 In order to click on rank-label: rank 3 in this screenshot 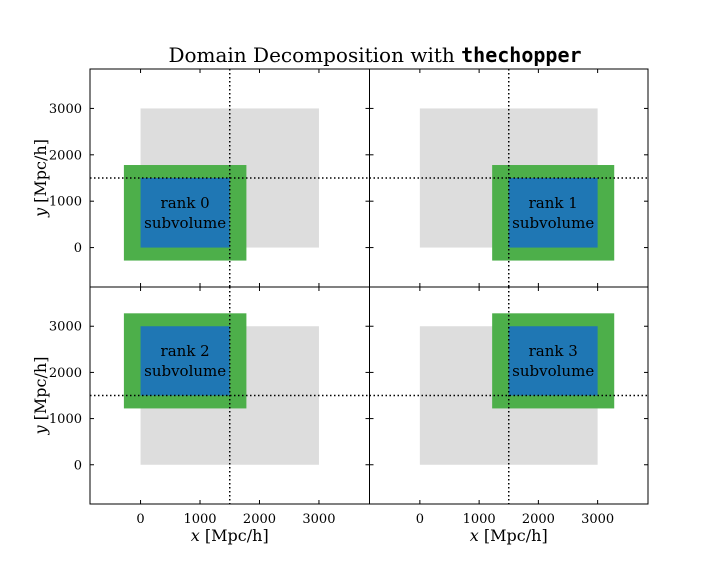, I will do `click(553, 351)`.